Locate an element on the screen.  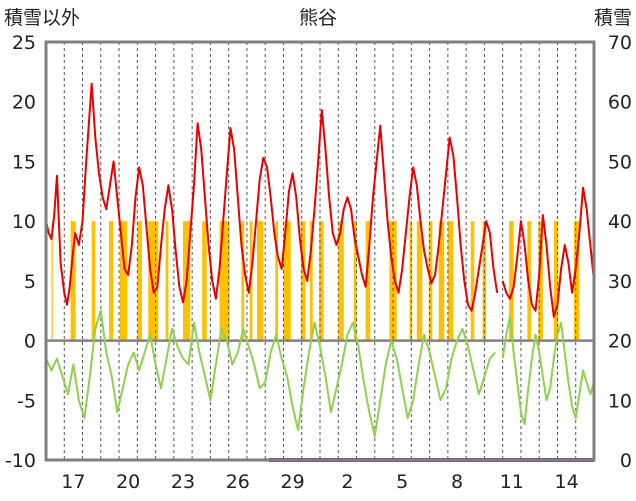
right-tick-label: 10 is located at coordinates (620, 401).